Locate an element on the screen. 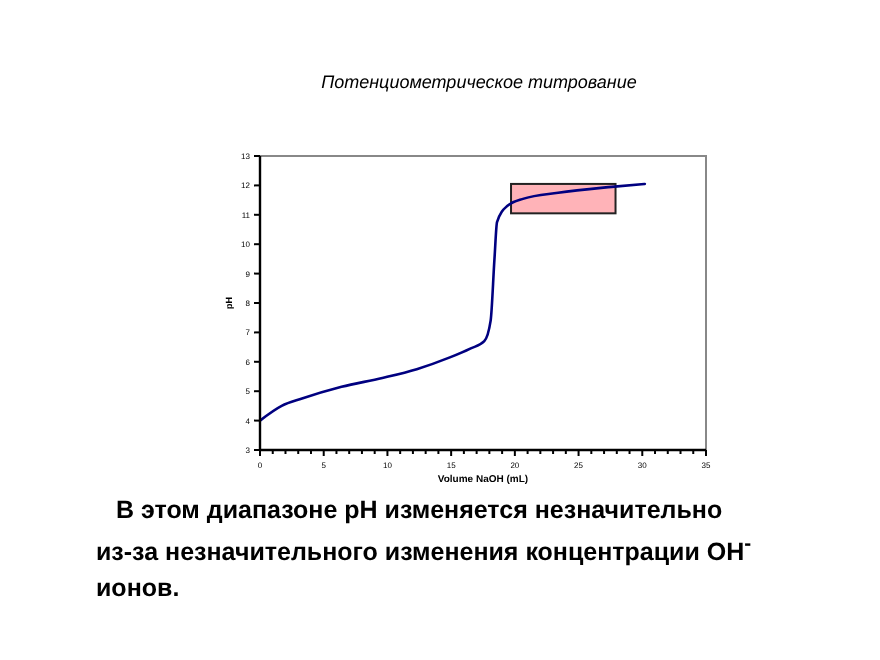  chart-title: Потенциометрическое титрование is located at coordinates (479, 82).